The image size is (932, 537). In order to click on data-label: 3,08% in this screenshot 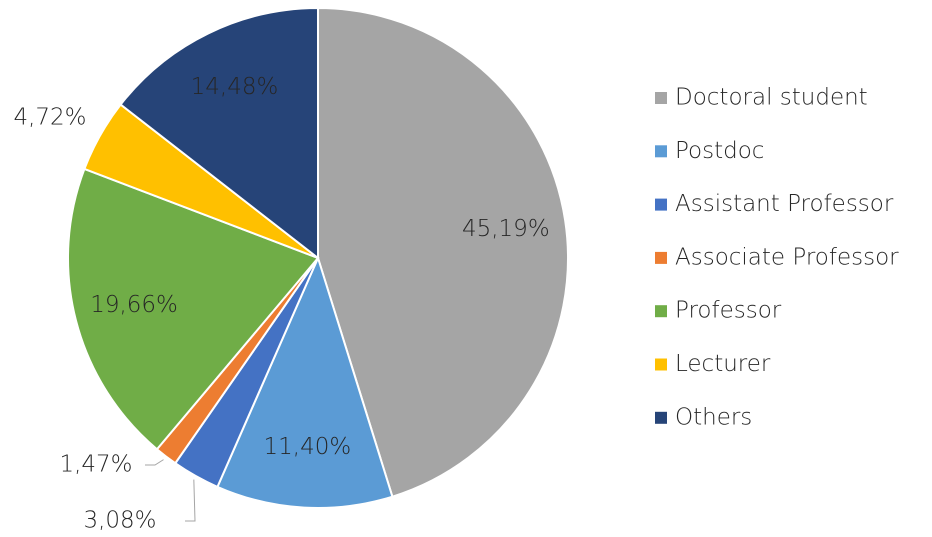, I will do `click(119, 521)`.